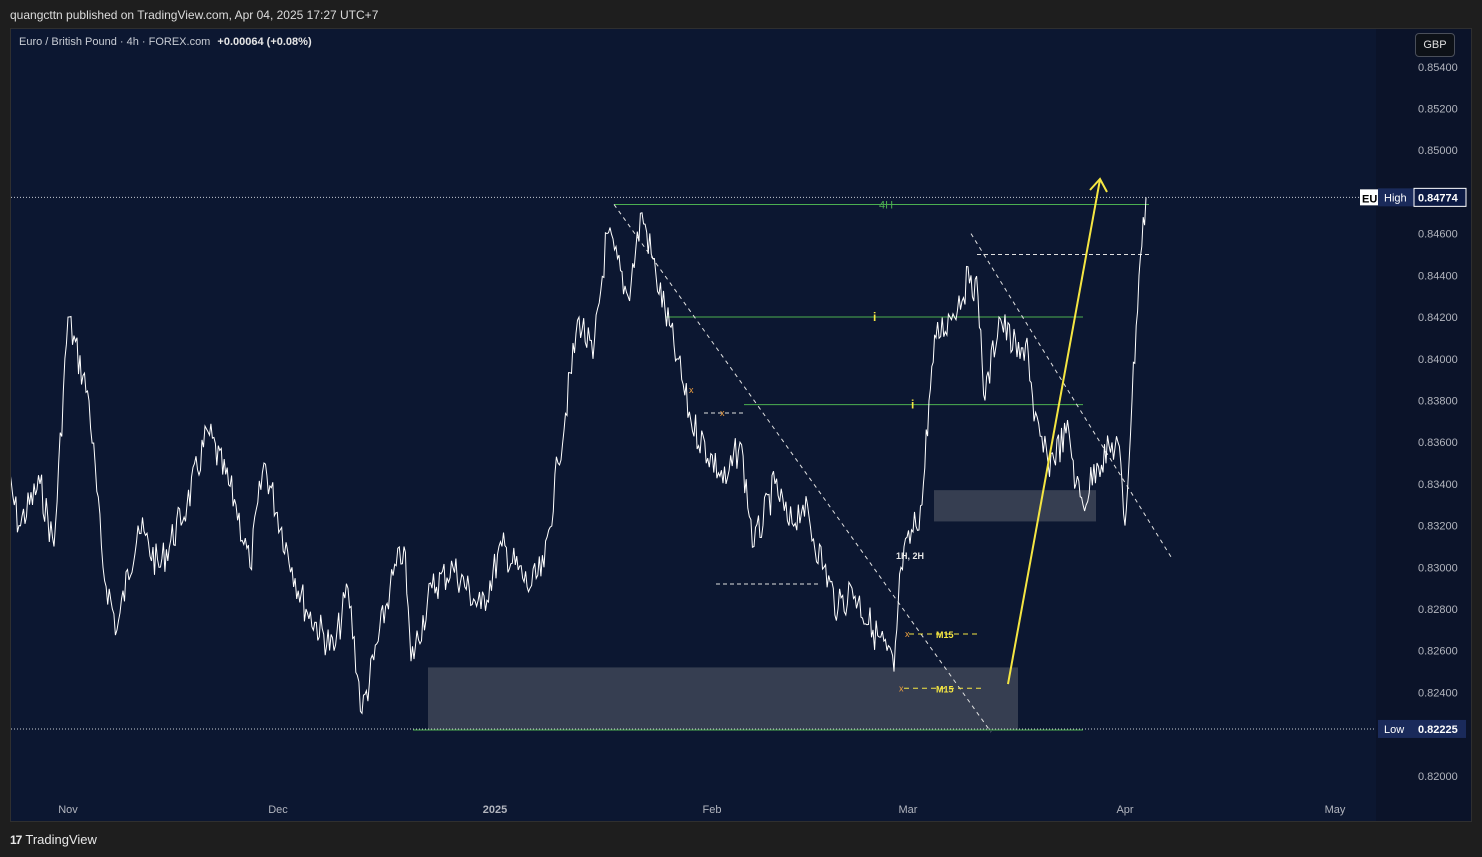  What do you see at coordinates (16, 840) in the screenshot?
I see `tradingview-mark-icon: 17` at bounding box center [16, 840].